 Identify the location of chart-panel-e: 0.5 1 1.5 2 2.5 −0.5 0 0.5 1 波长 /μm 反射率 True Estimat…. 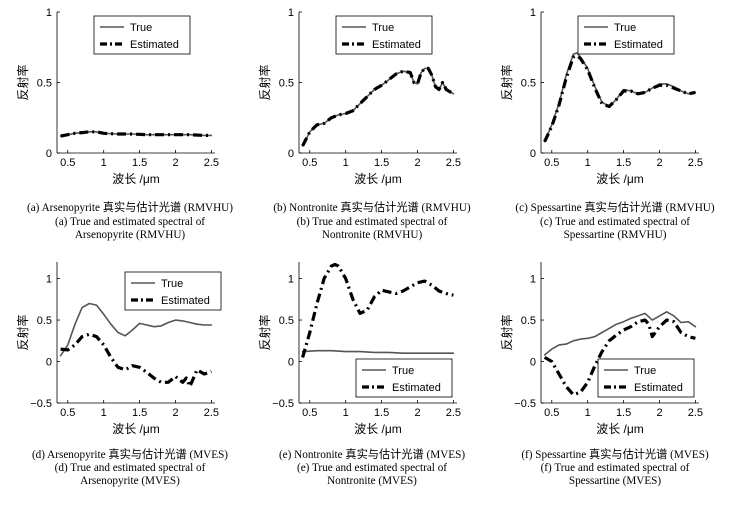
(359, 349).